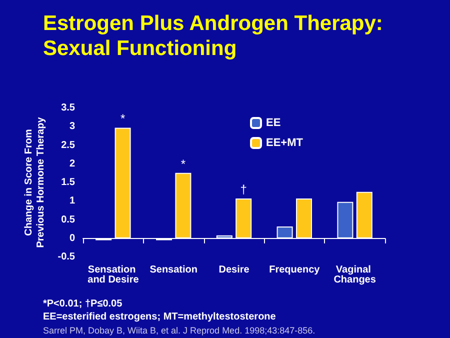 The width and height of the screenshot is (450, 338). Describe the element at coordinates (72, 126) in the screenshot. I see `y-tick-label: 3` at that location.